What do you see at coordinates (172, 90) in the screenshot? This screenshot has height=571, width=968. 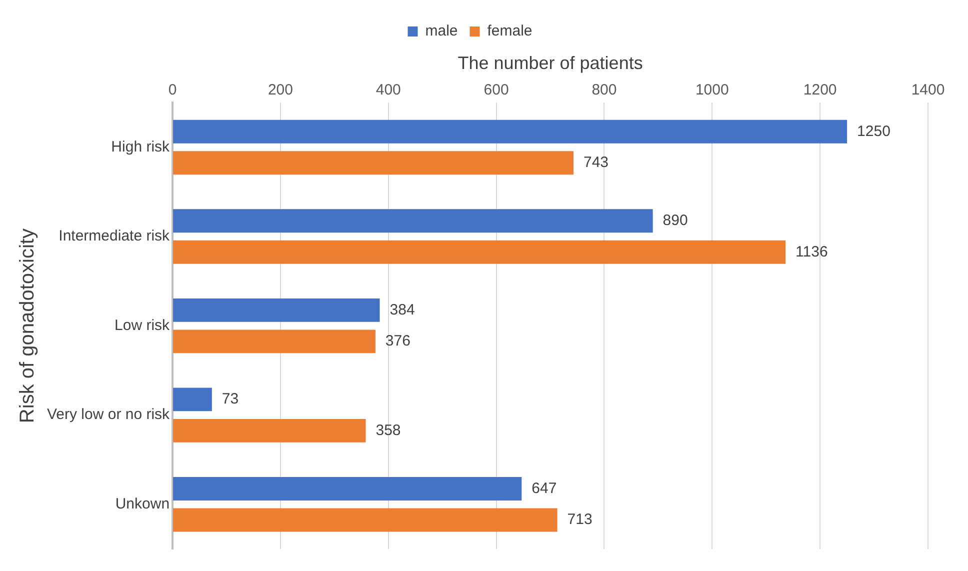 I see `x-tick-label: 0` at bounding box center [172, 90].